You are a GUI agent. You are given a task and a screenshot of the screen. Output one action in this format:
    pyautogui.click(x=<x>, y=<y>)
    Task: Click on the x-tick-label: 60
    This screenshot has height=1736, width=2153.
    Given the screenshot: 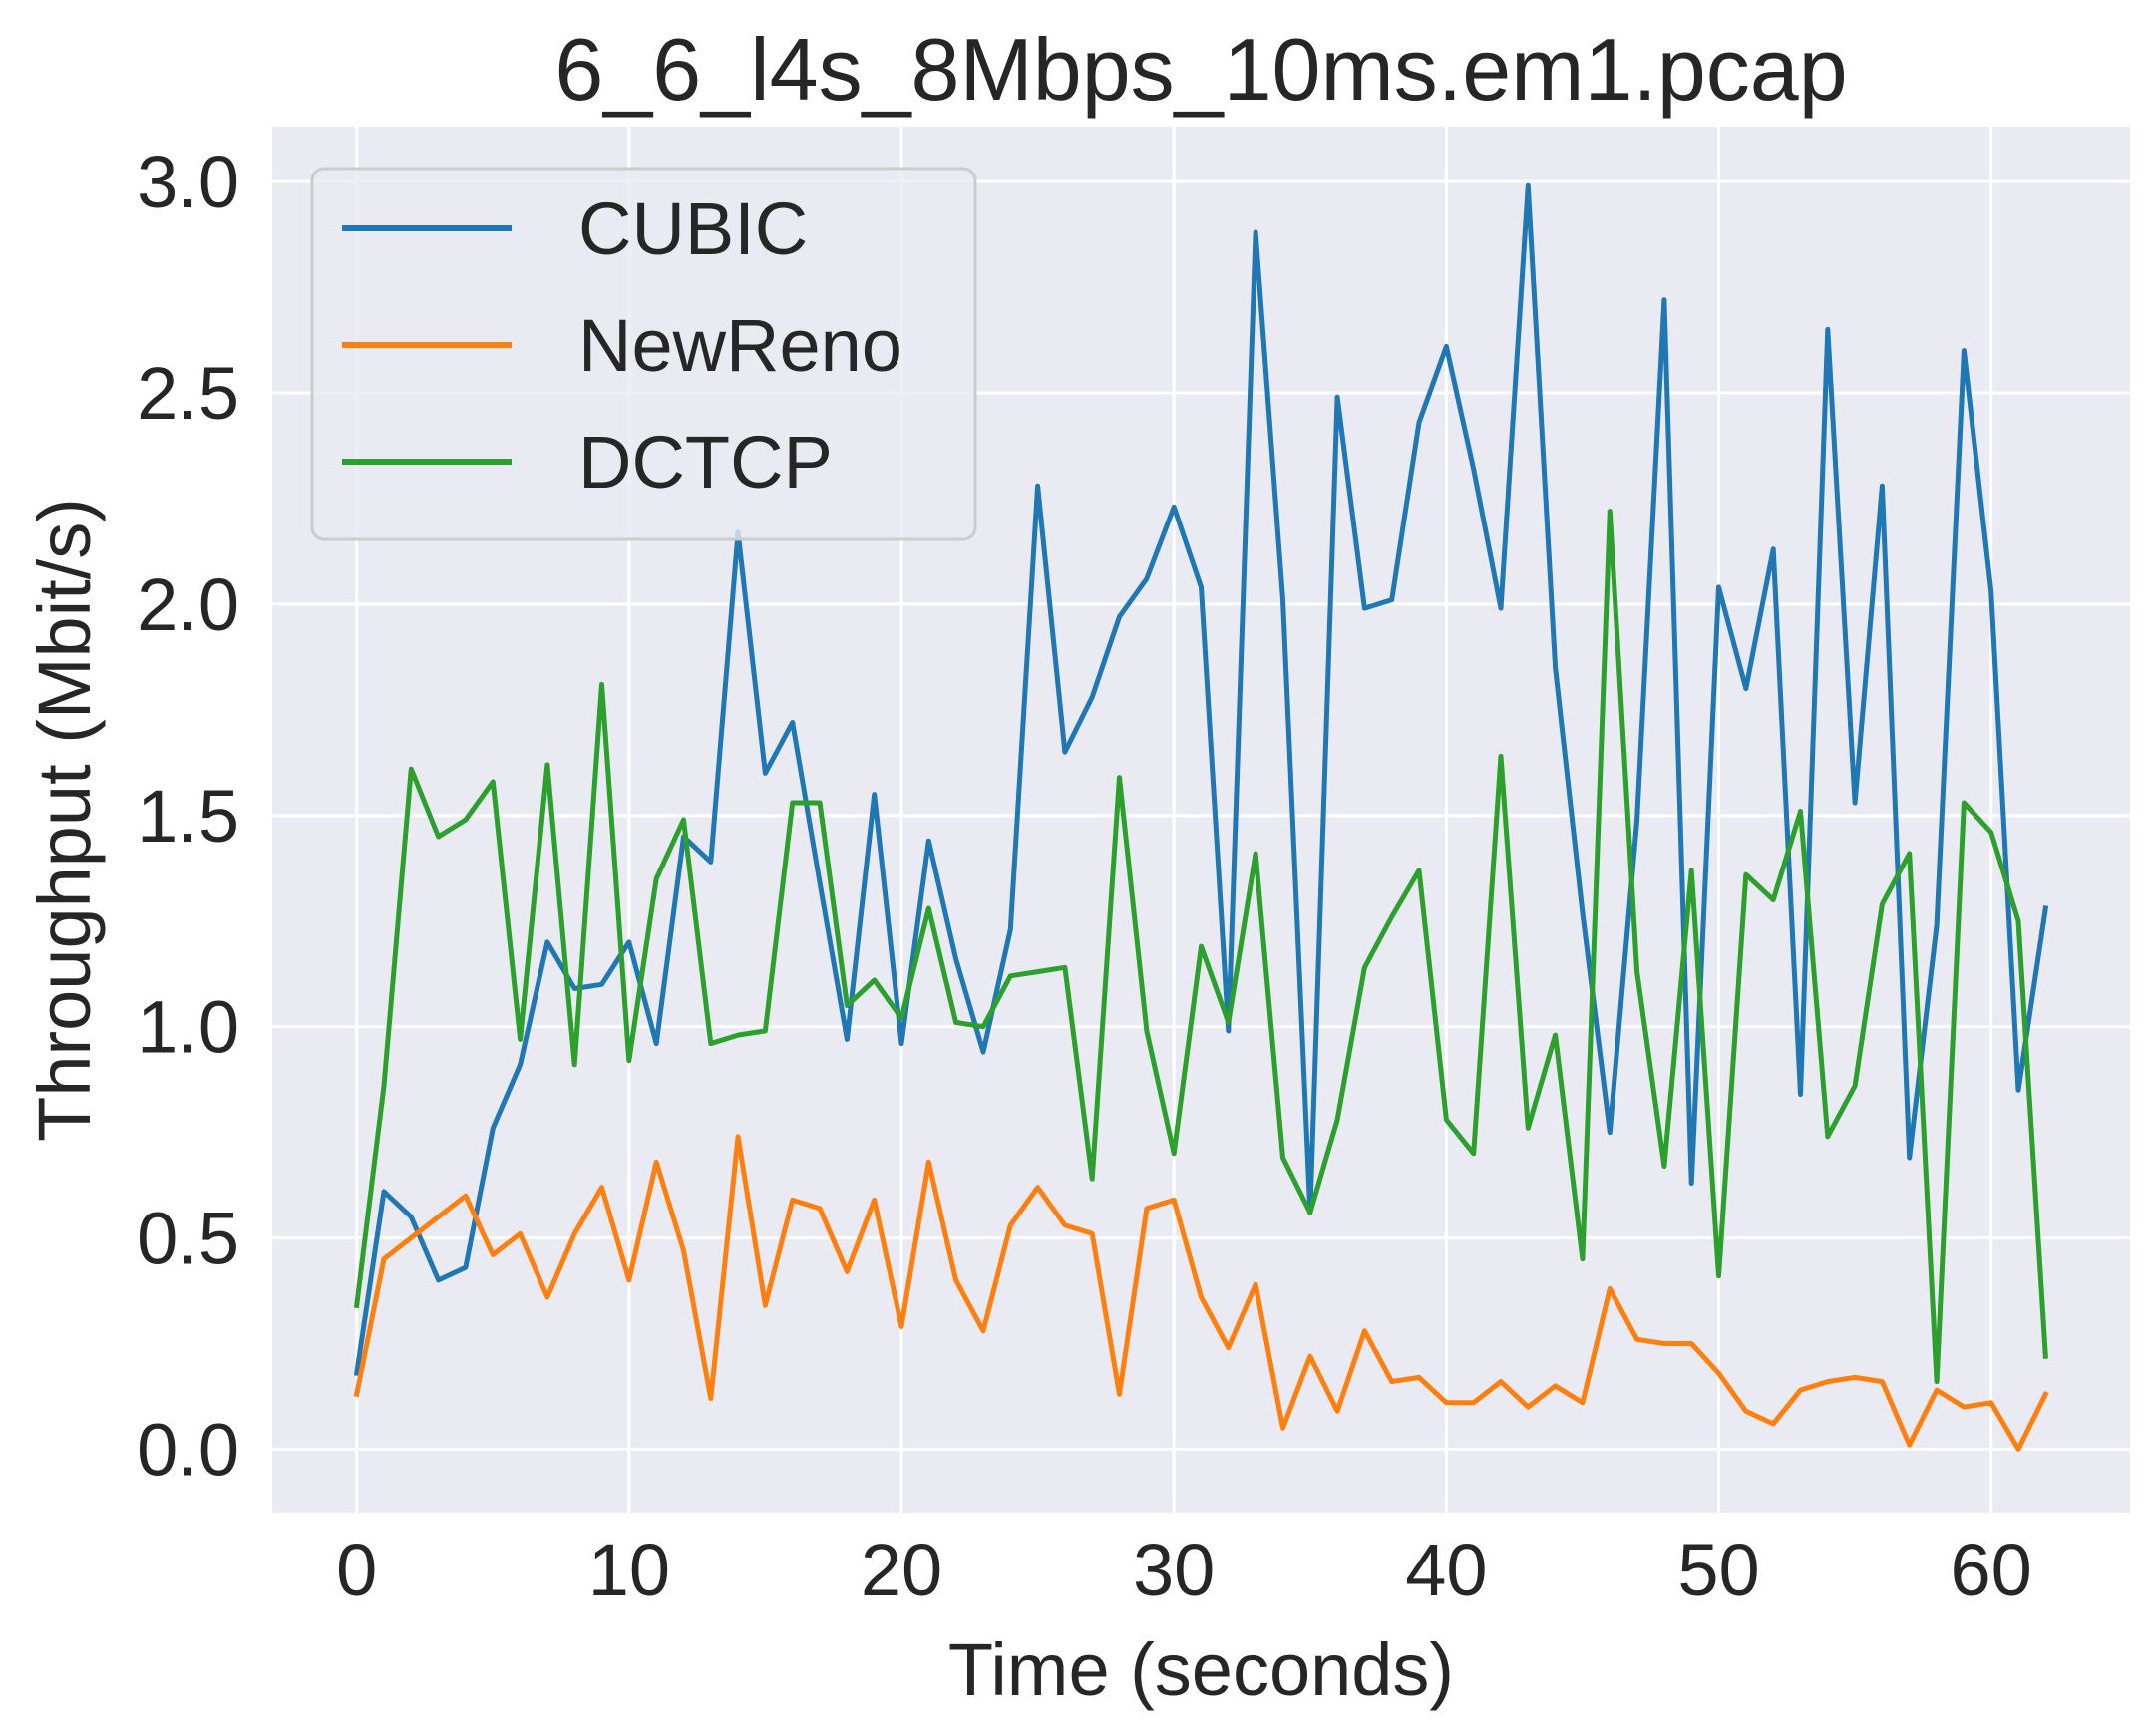 What is the action you would take?
    pyautogui.click(x=1991, y=1570)
    